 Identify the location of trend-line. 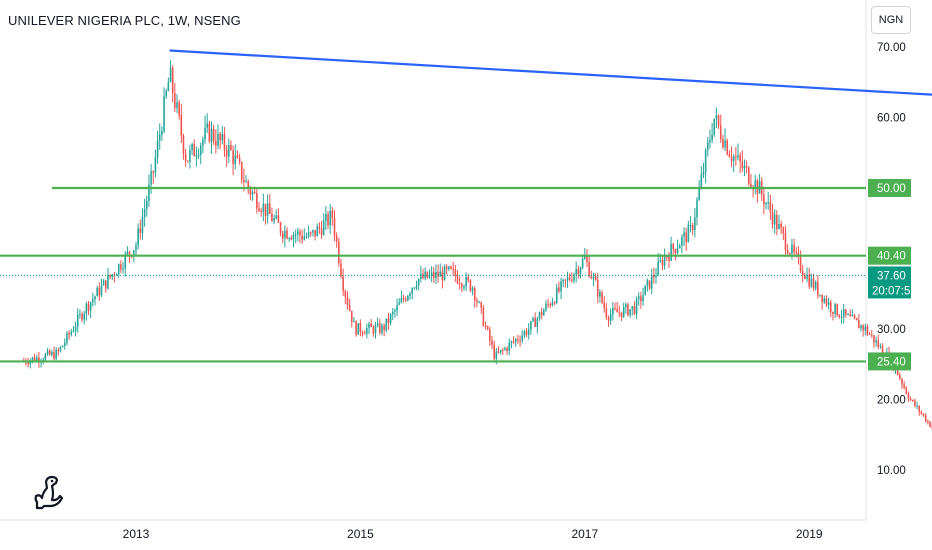
(550, 91).